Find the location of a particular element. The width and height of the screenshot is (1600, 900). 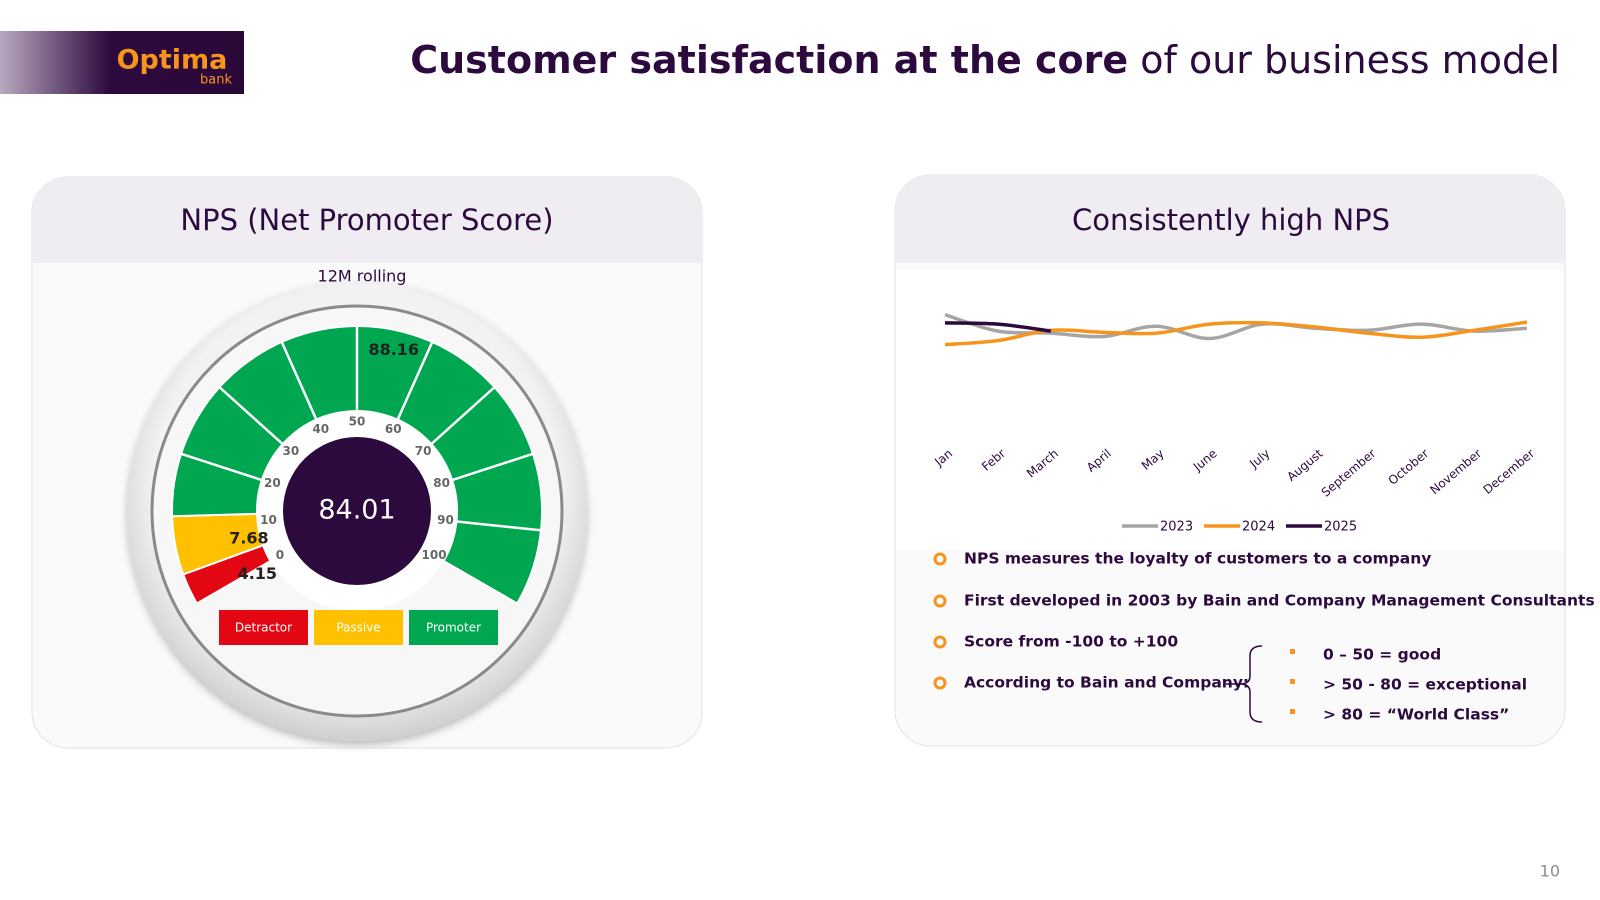

legend-label: Detractor is located at coordinates (263, 628).